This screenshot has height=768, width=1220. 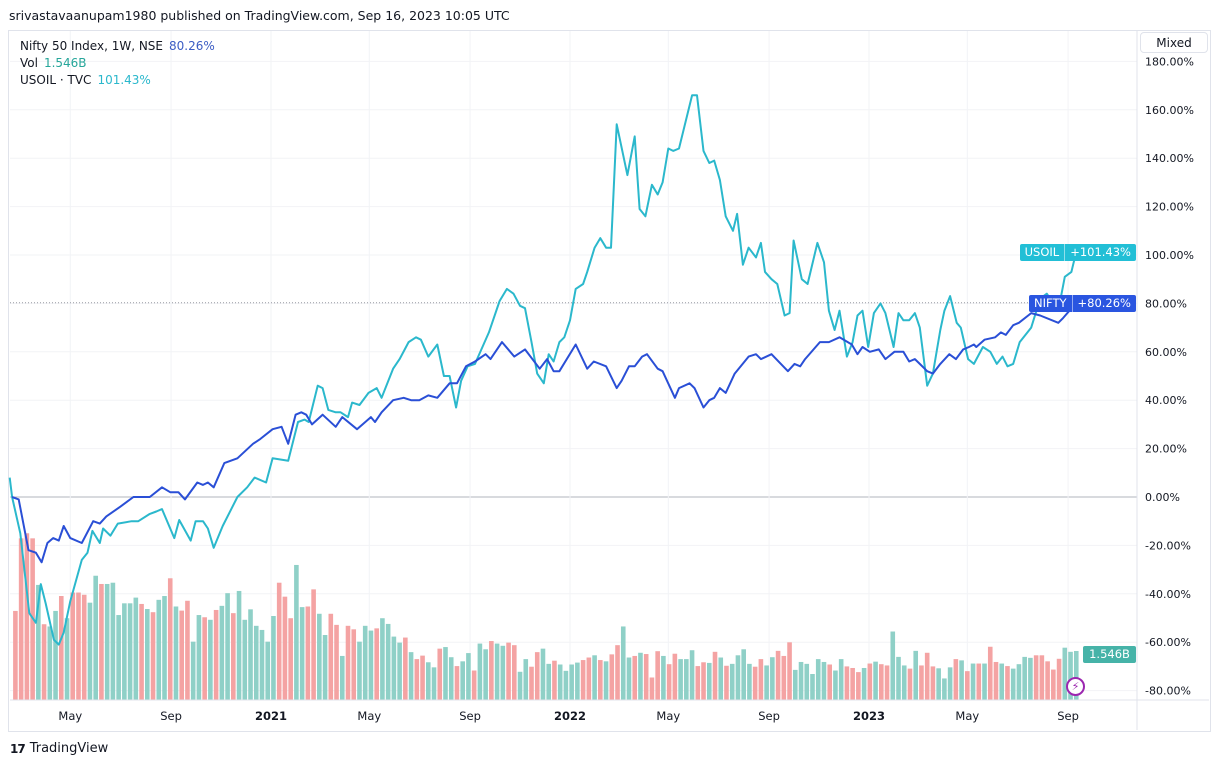 I want to click on legend-usoil-value: 101.43%, so click(x=124, y=80).